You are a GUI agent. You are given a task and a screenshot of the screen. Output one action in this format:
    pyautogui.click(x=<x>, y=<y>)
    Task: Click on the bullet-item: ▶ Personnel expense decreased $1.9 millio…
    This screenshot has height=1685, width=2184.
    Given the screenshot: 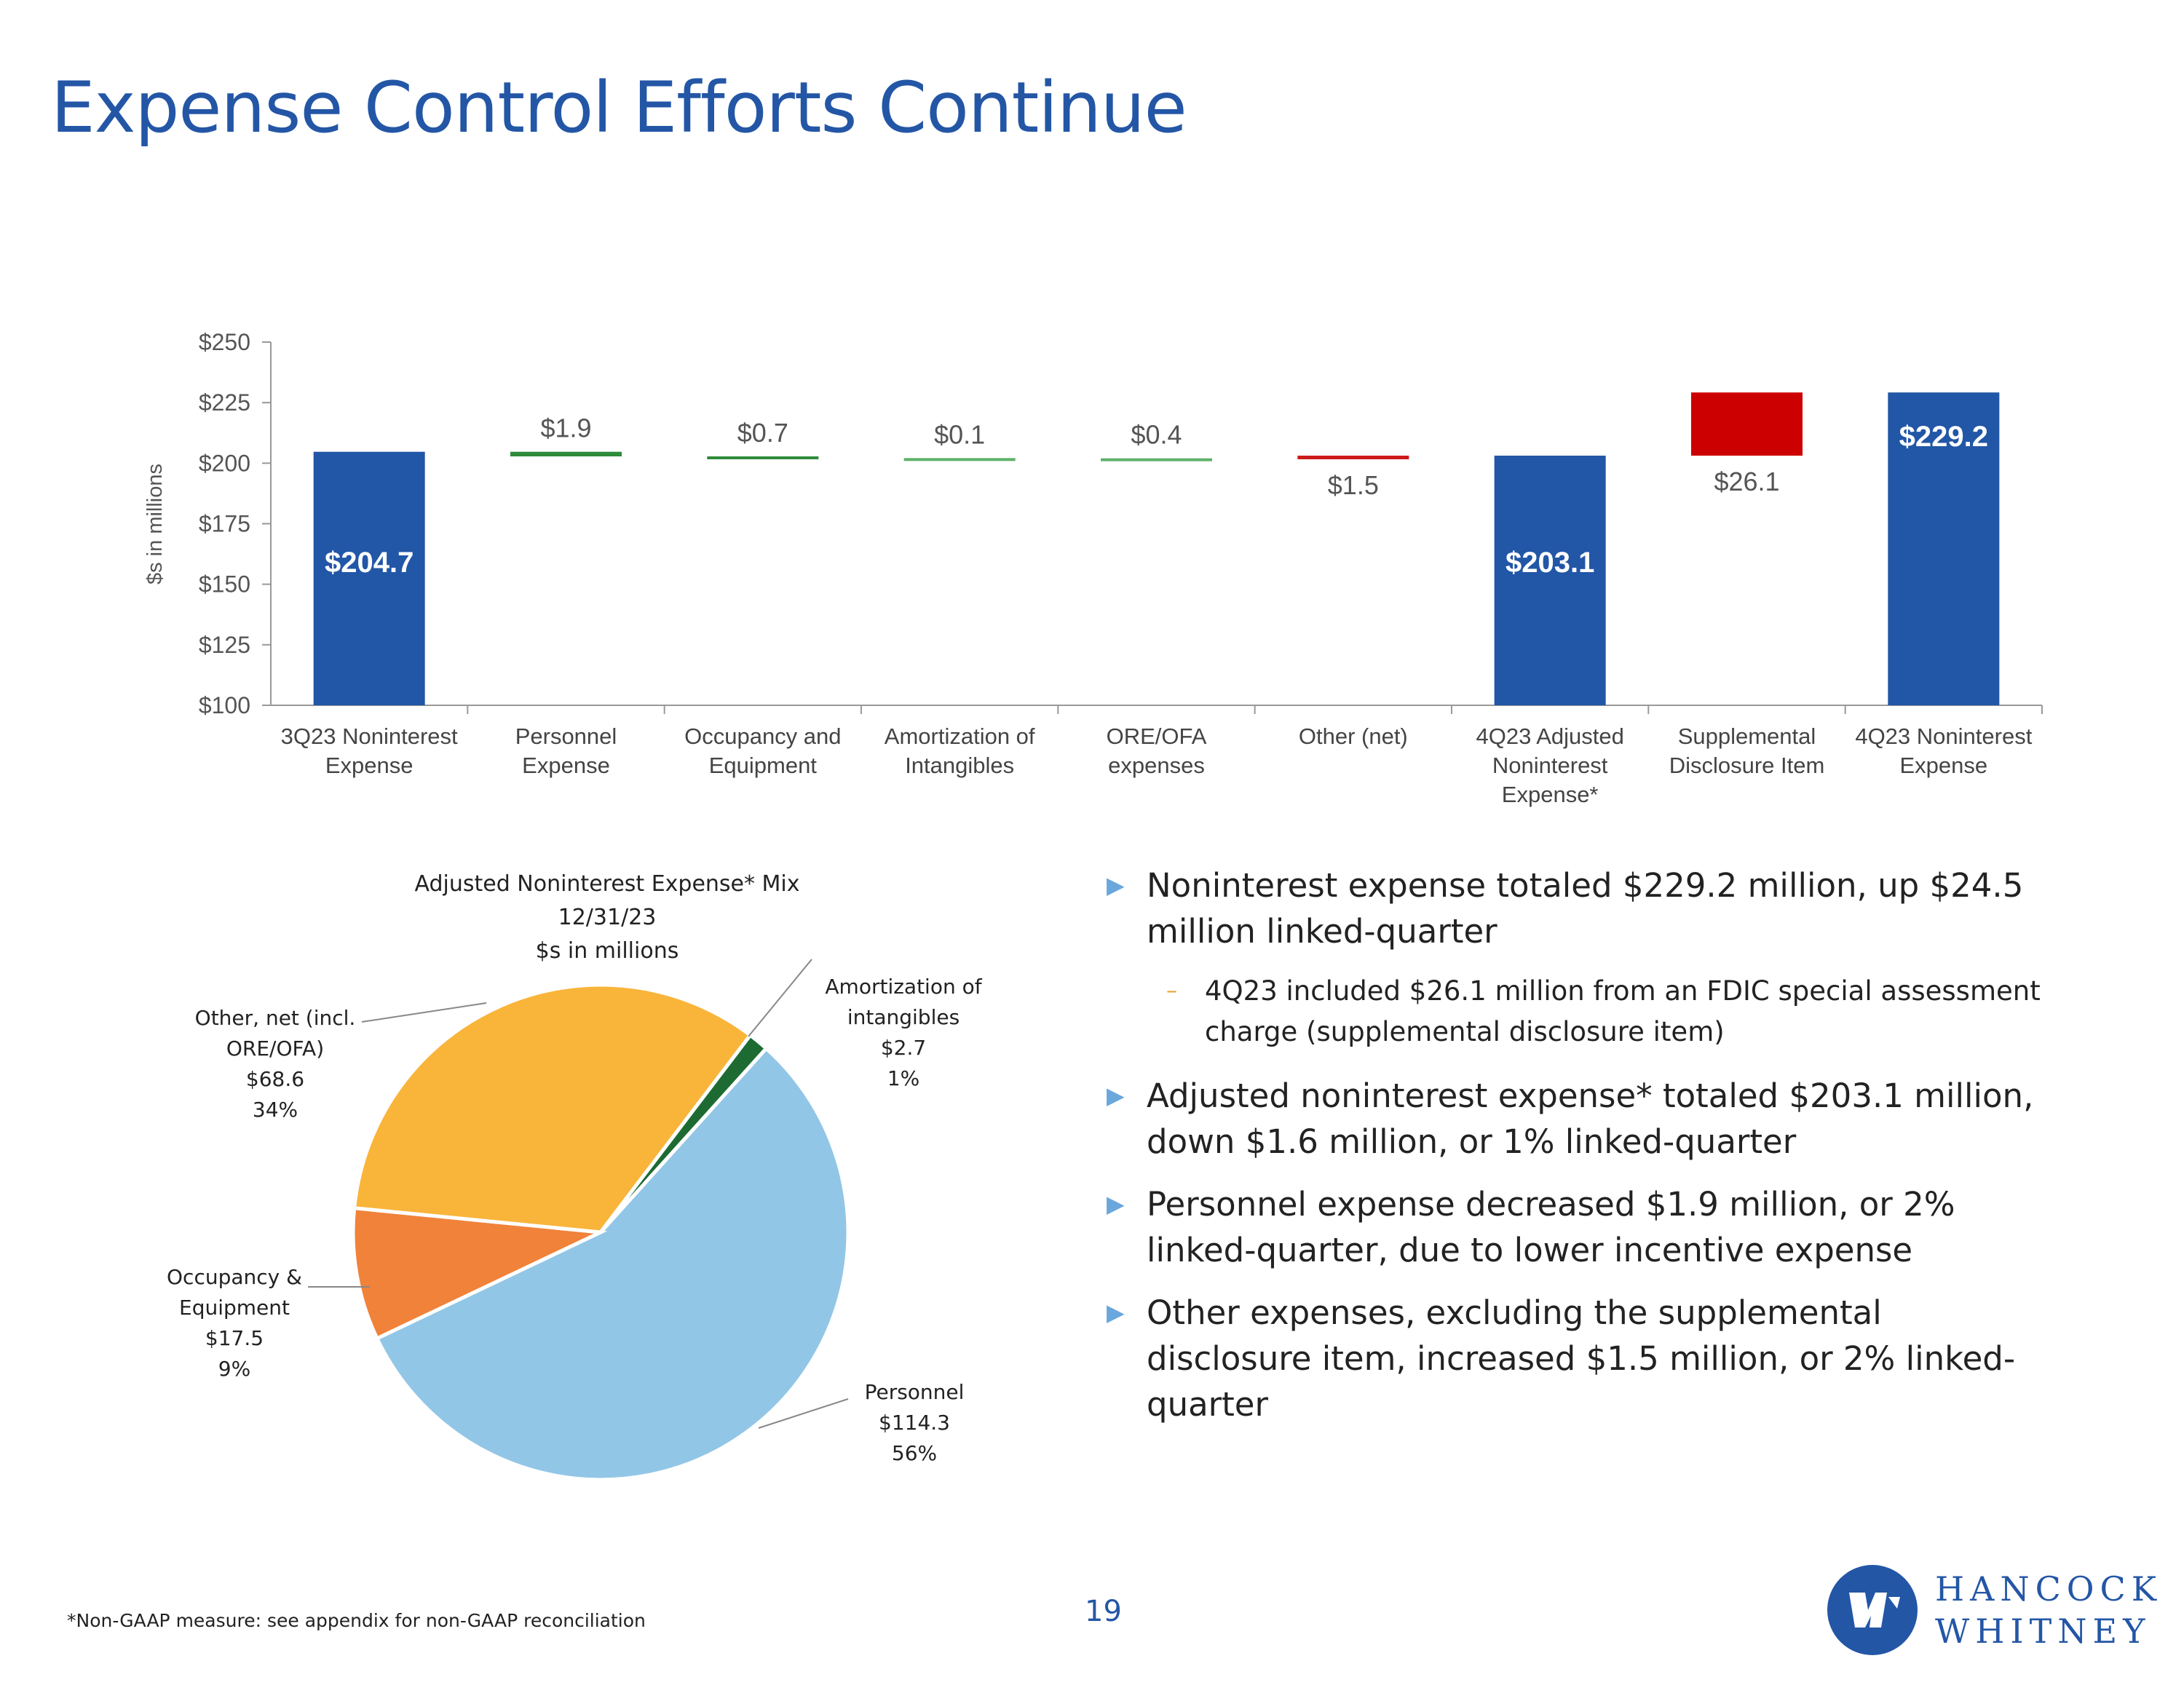 What is the action you would take?
    pyautogui.click(x=1576, y=1227)
    